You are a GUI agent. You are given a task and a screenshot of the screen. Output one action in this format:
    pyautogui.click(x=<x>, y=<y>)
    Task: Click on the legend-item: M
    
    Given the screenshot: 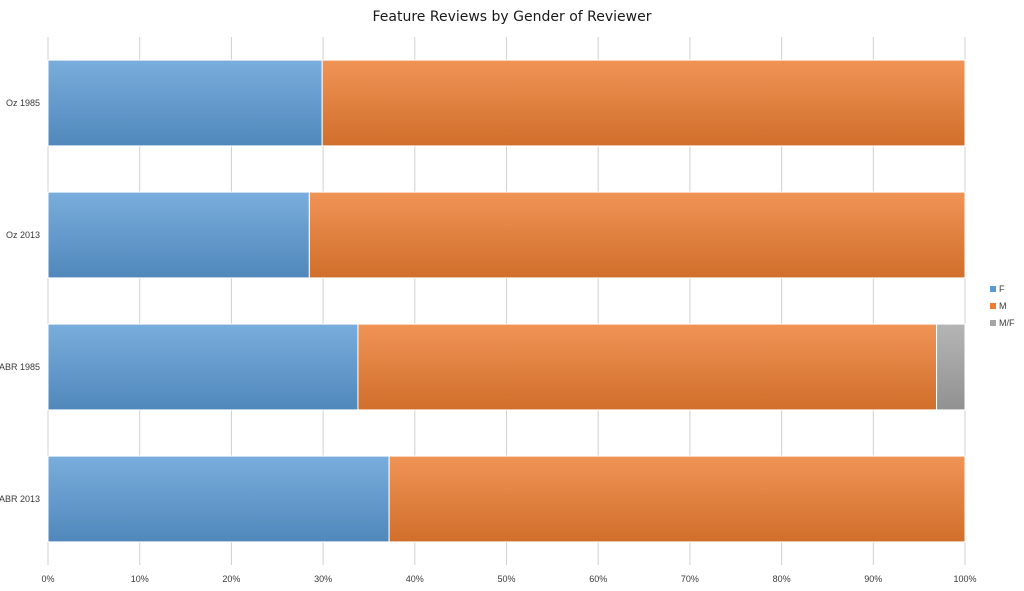 What is the action you would take?
    pyautogui.click(x=998, y=306)
    